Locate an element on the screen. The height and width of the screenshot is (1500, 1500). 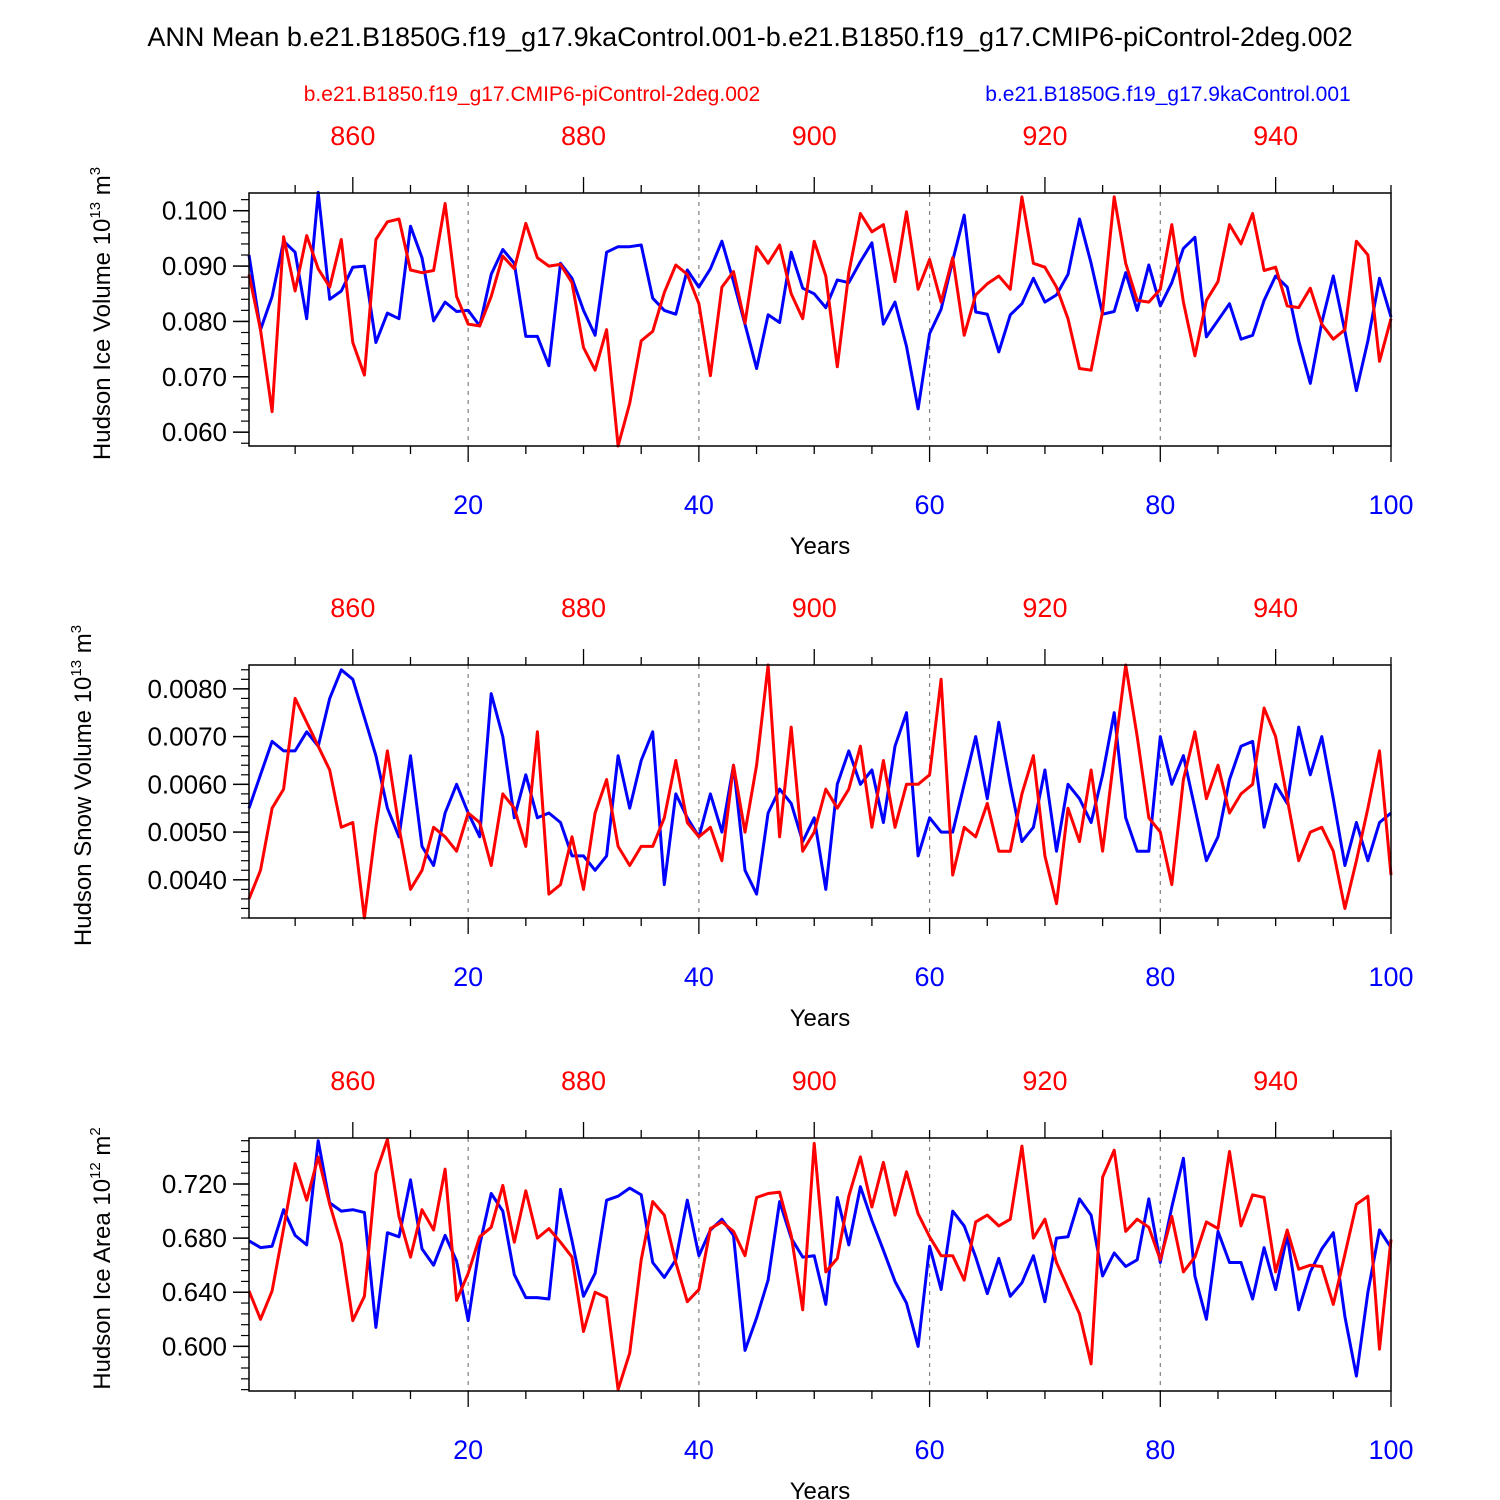
y-tick-label: 0.0040 is located at coordinates (187, 880).